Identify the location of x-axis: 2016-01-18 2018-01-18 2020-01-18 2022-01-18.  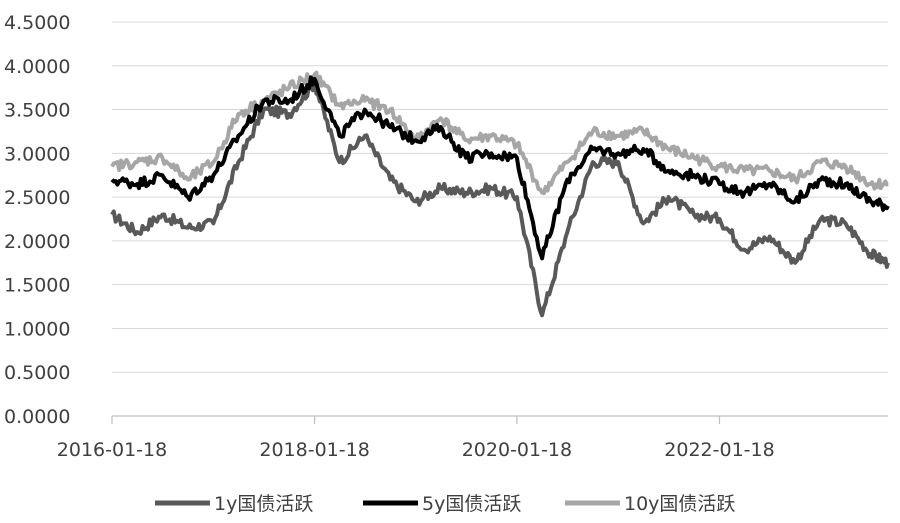
(472, 438).